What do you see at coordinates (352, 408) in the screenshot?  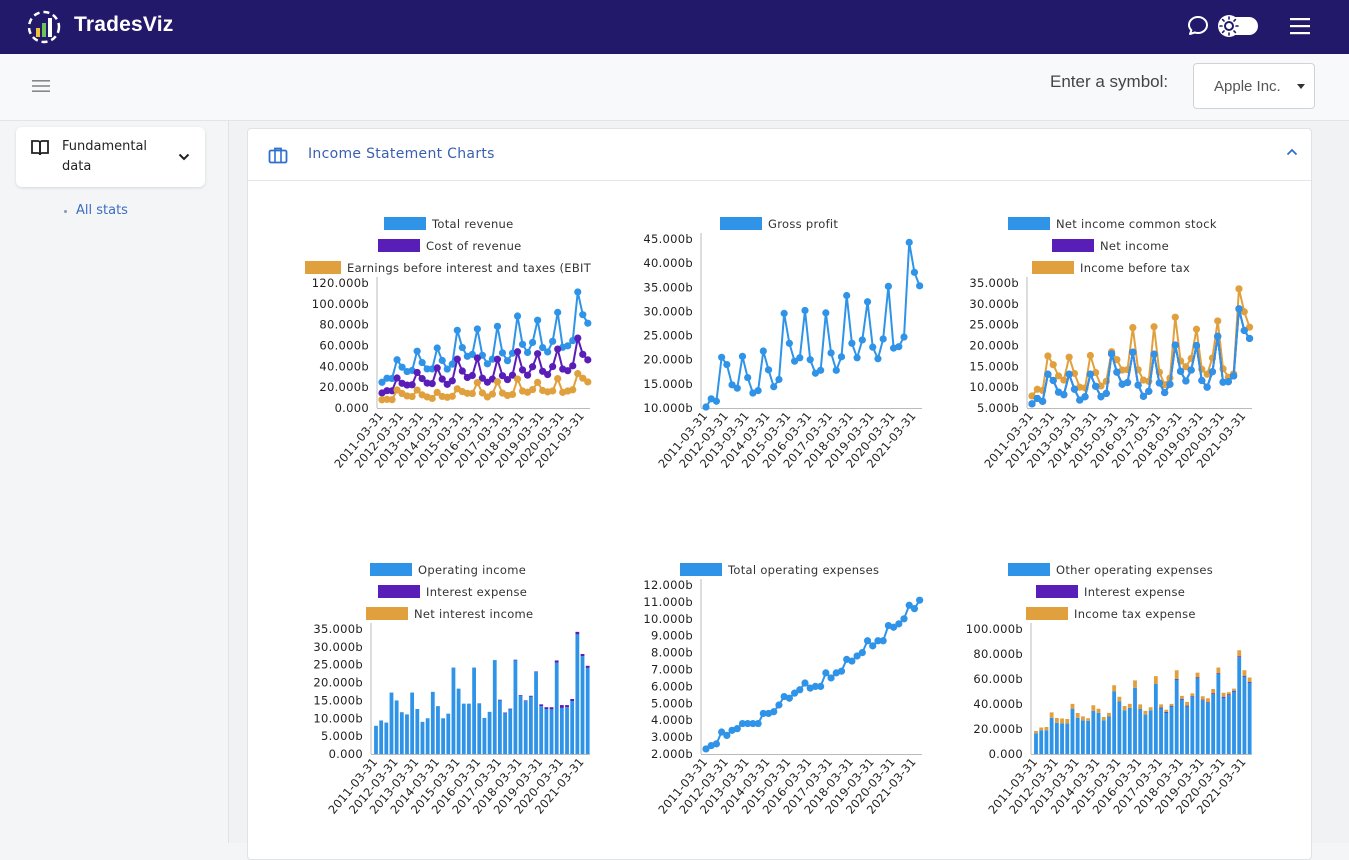 I see `y-tick-label: 0.000` at bounding box center [352, 408].